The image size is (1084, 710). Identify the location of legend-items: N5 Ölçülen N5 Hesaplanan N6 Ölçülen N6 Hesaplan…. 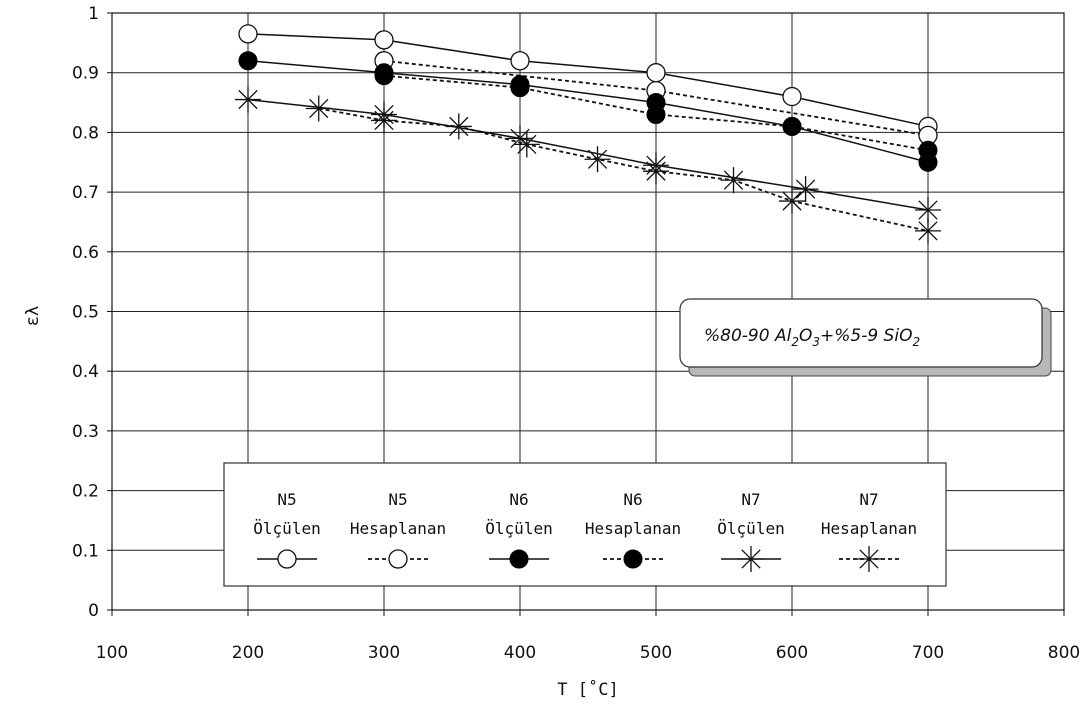
(585, 531).